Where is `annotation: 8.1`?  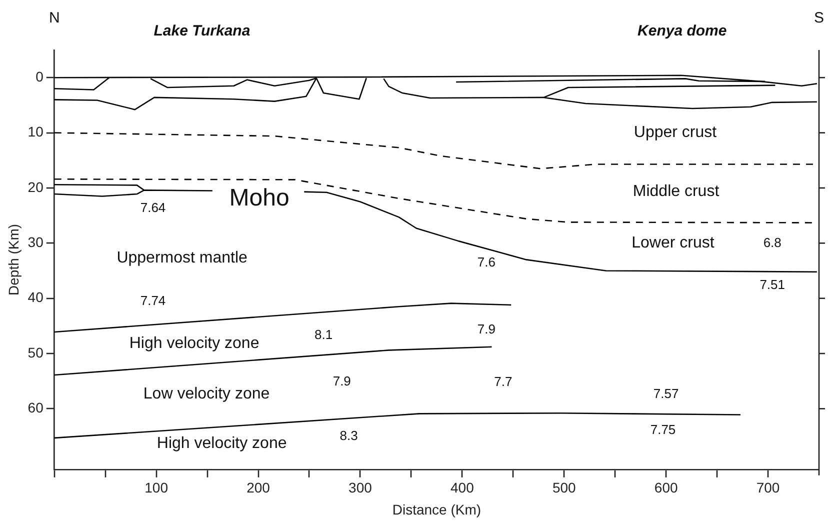
annotation: 8.1 is located at coordinates (323, 334).